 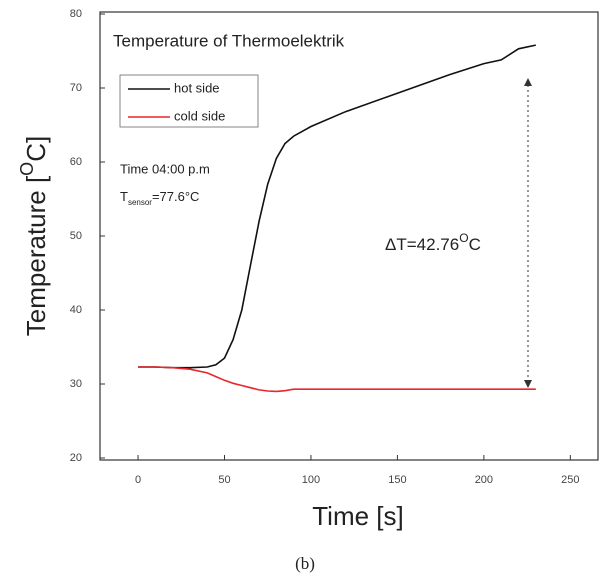 I want to click on legend-label: hot side, so click(x=197, y=87).